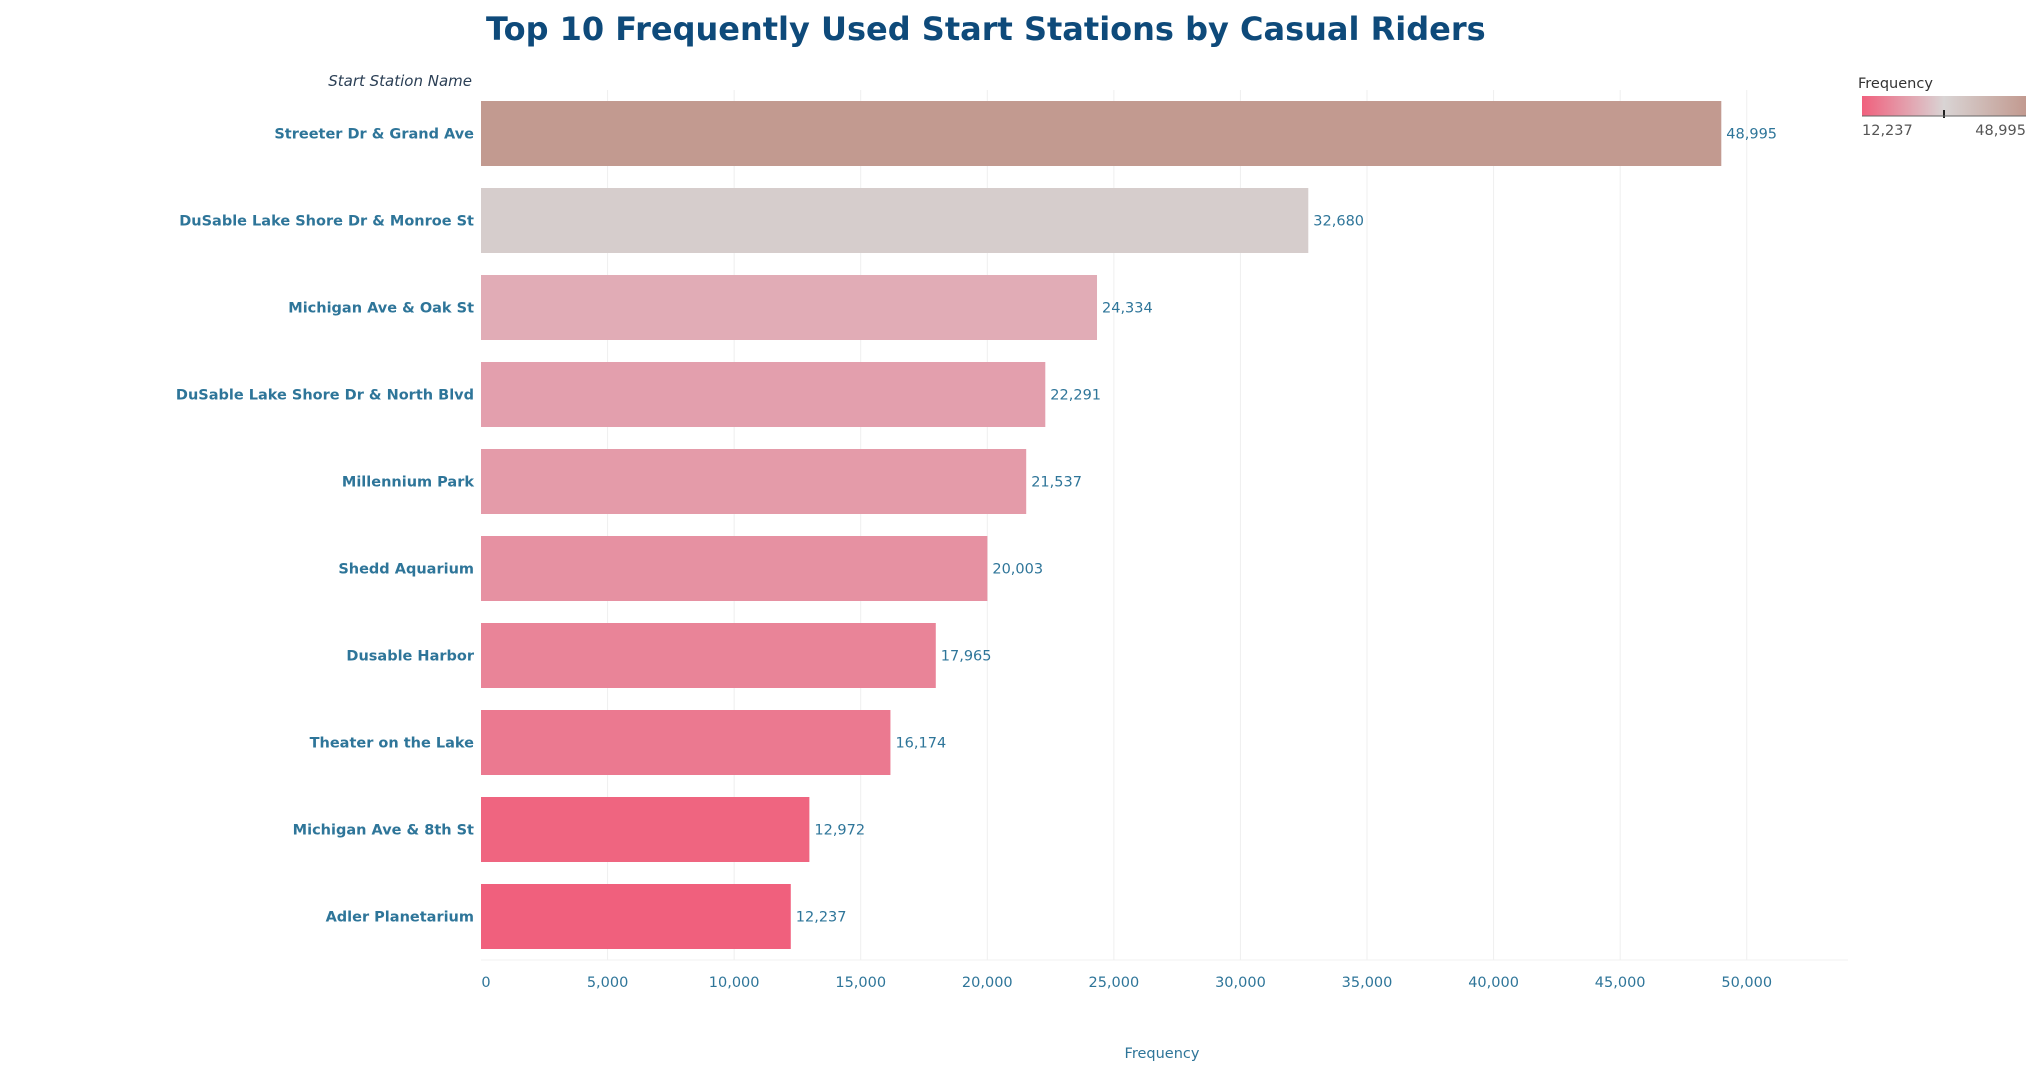 This screenshot has width=2033, height=1071. I want to click on value-label: 24,334, so click(1127, 309).